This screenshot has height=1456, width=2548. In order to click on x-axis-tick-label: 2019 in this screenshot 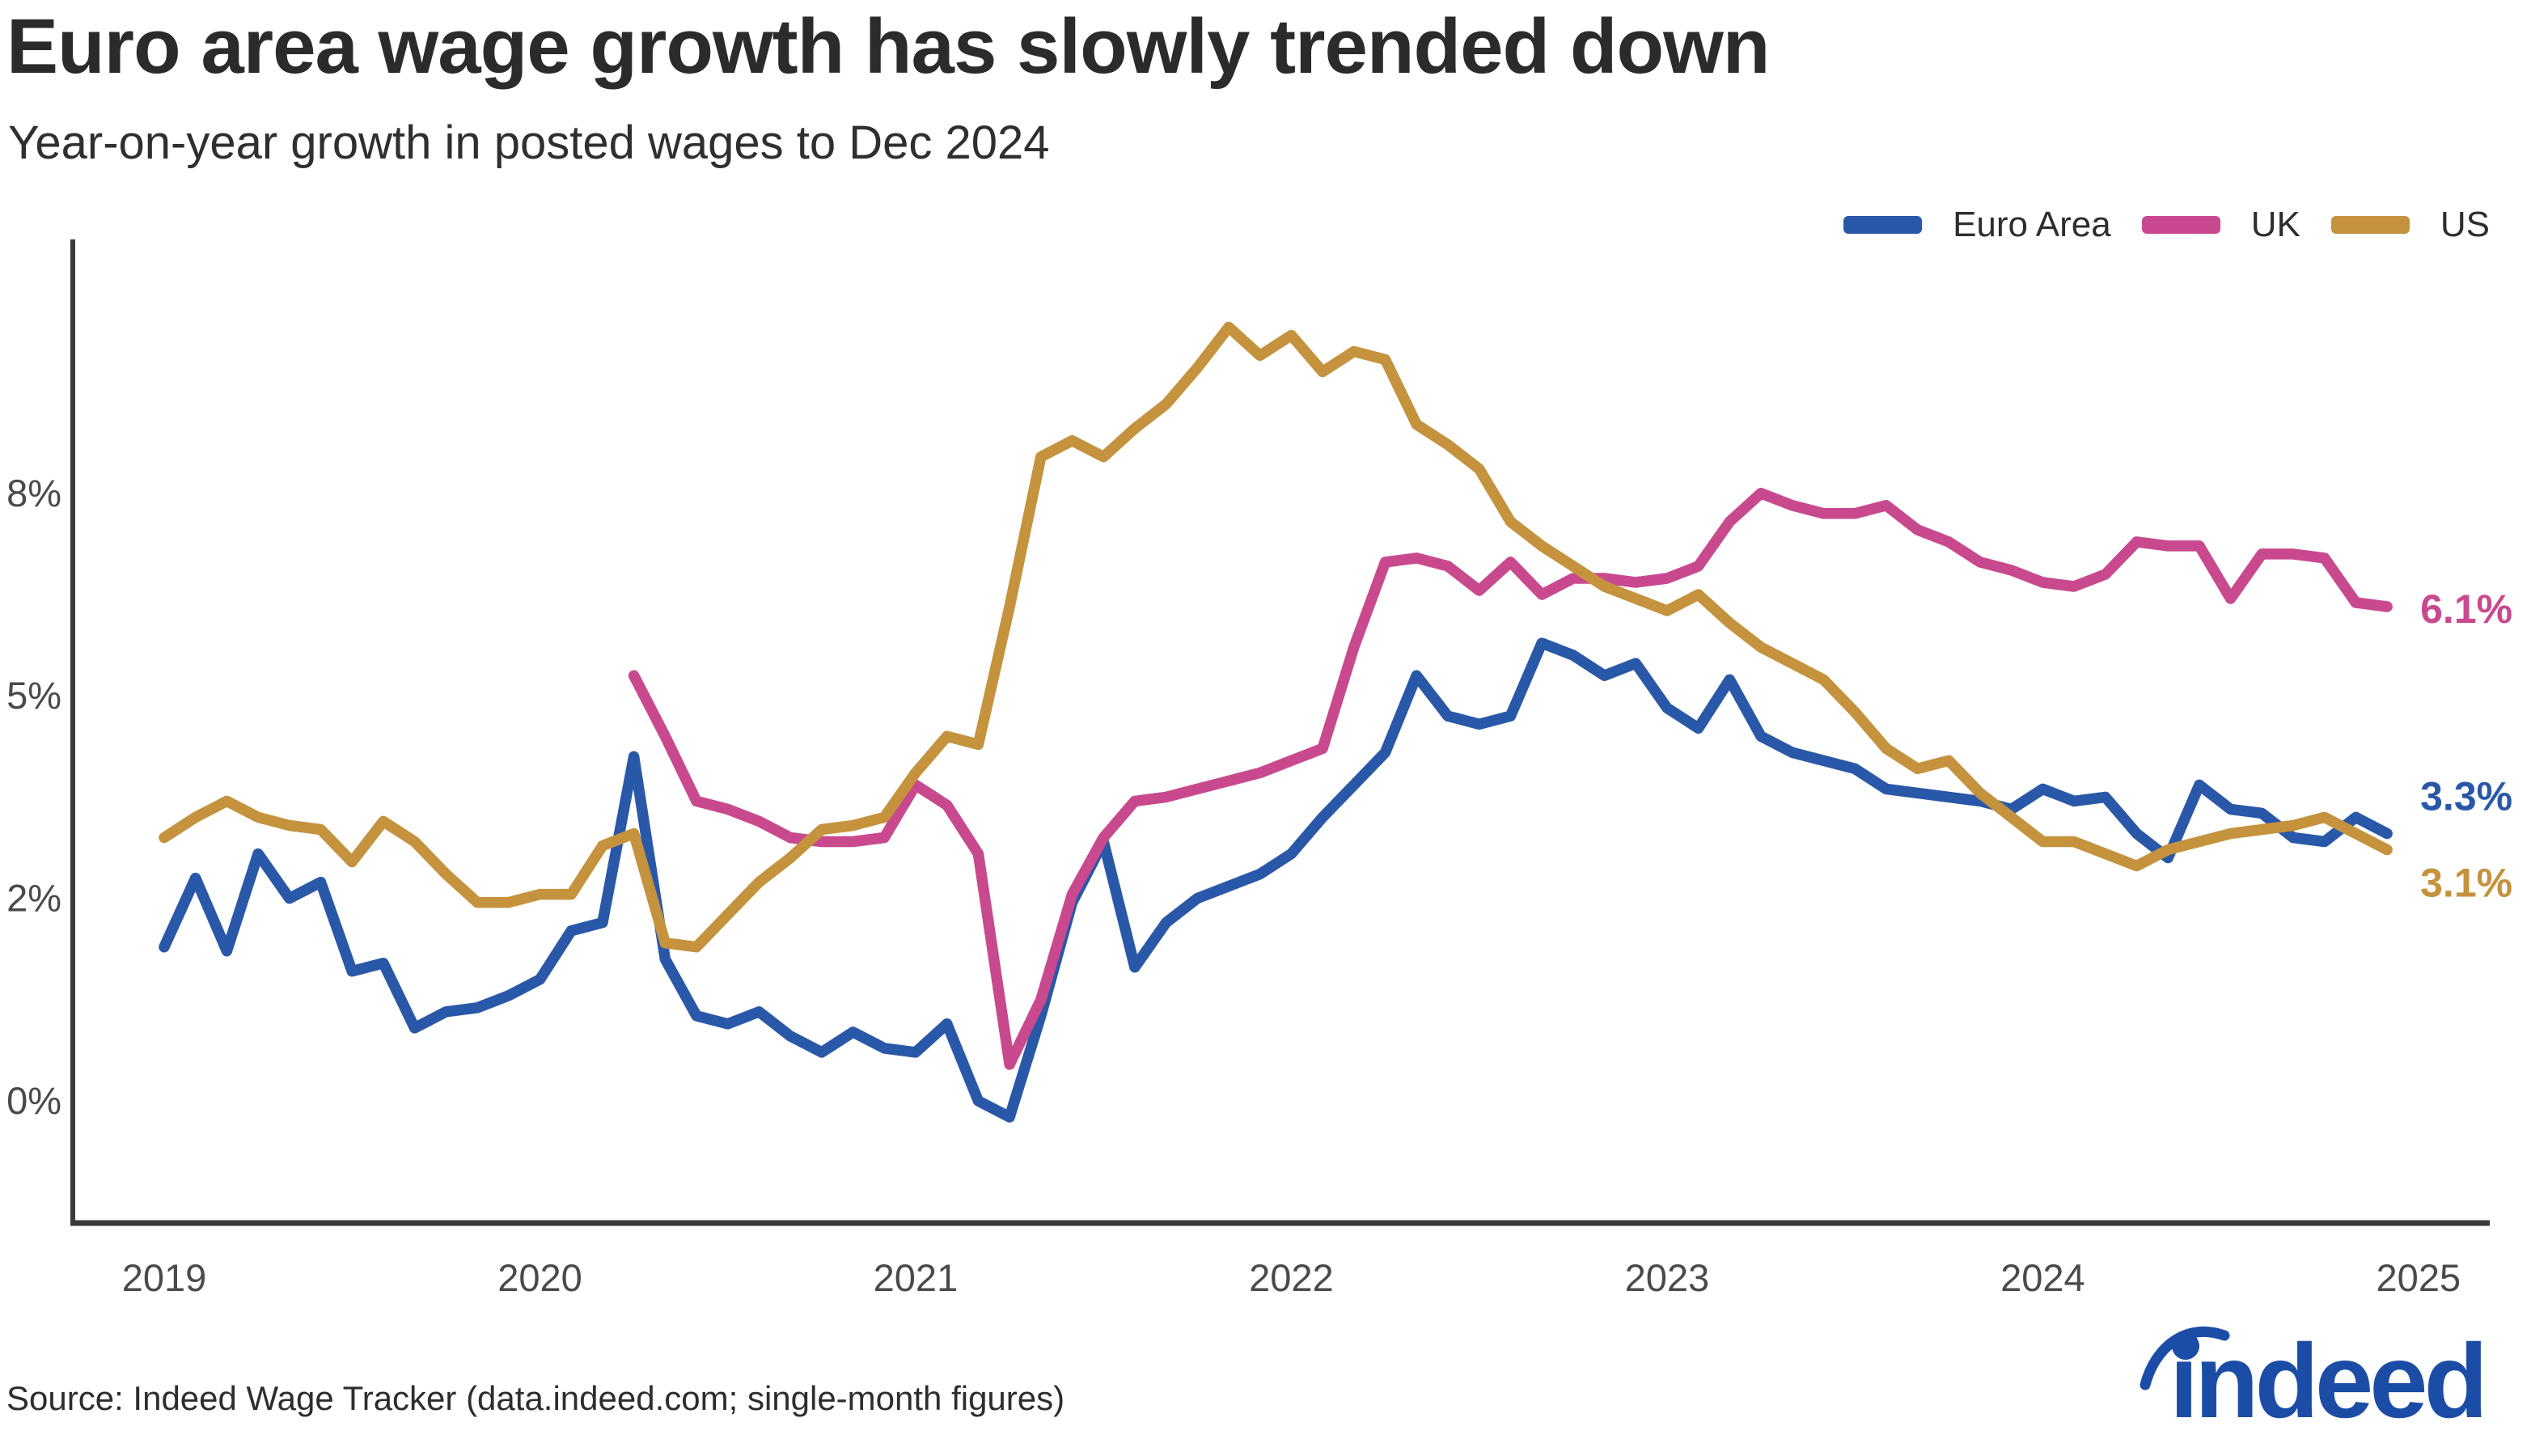, I will do `click(164, 1277)`.